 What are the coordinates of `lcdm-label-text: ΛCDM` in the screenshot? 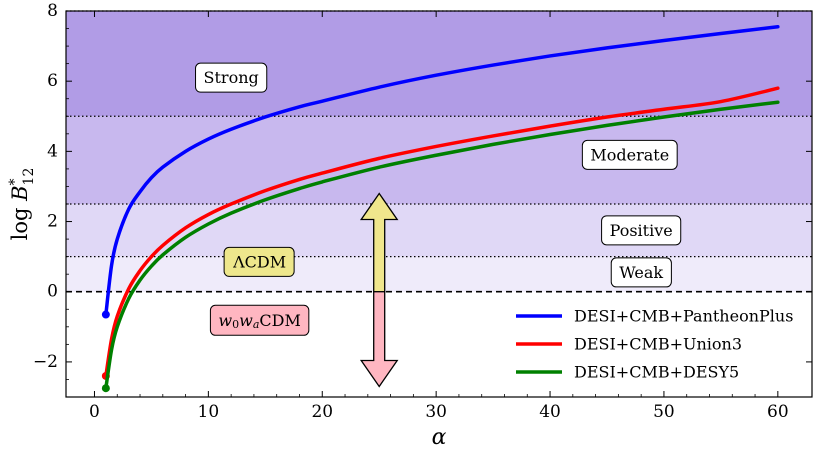 It's located at (259, 261).